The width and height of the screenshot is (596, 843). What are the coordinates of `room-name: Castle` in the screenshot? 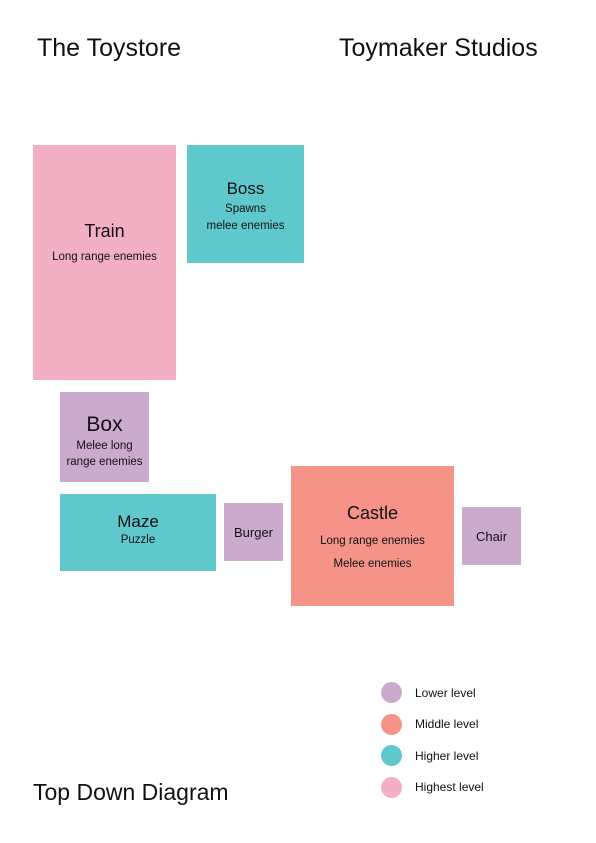 It's located at (372, 513).